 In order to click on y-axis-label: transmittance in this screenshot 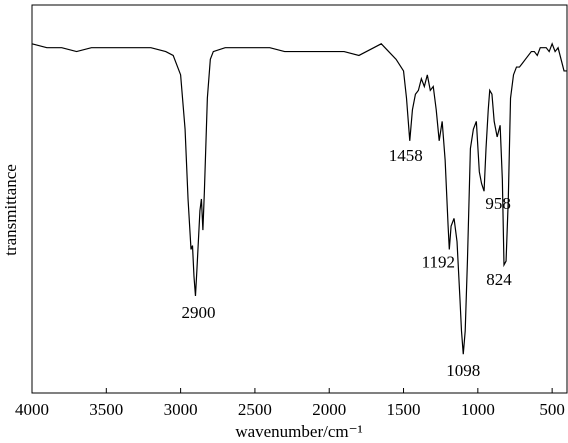, I will do `click(10, 210)`.